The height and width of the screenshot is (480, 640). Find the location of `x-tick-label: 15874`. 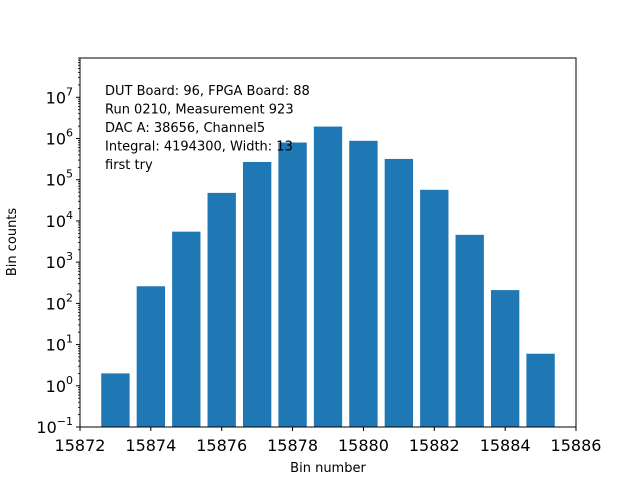

x-tick-label: 15874 is located at coordinates (150, 445).